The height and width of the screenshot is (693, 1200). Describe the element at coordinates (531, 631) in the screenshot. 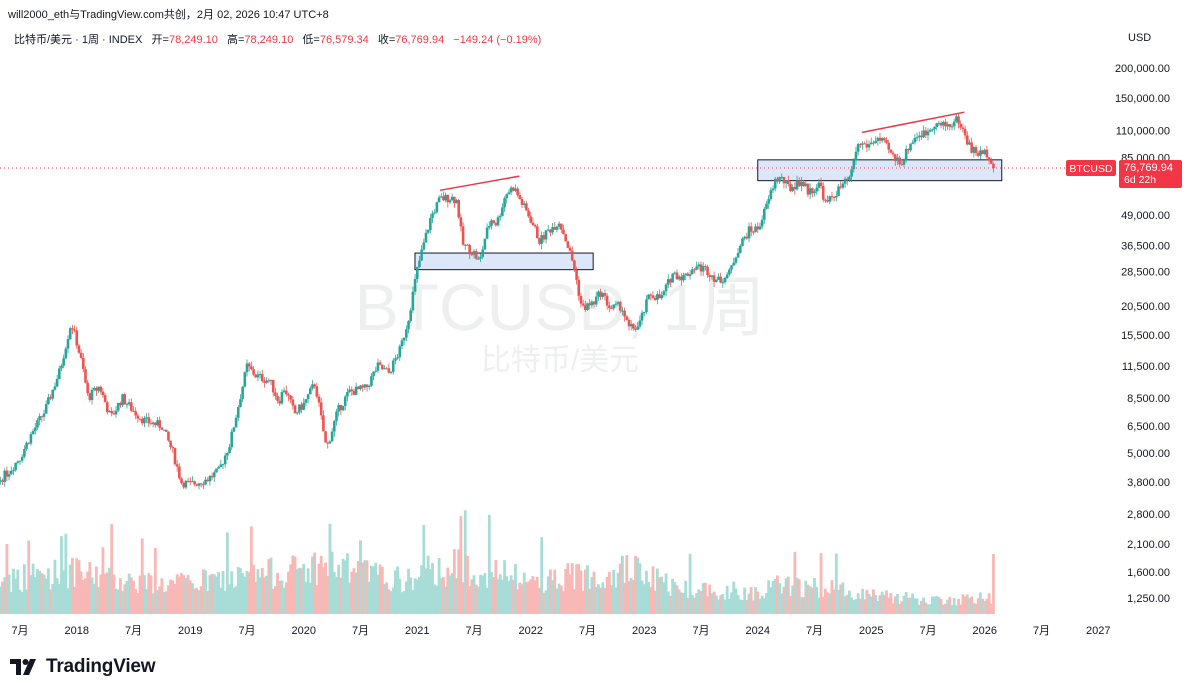

I see `time-tick-label: 2022` at that location.